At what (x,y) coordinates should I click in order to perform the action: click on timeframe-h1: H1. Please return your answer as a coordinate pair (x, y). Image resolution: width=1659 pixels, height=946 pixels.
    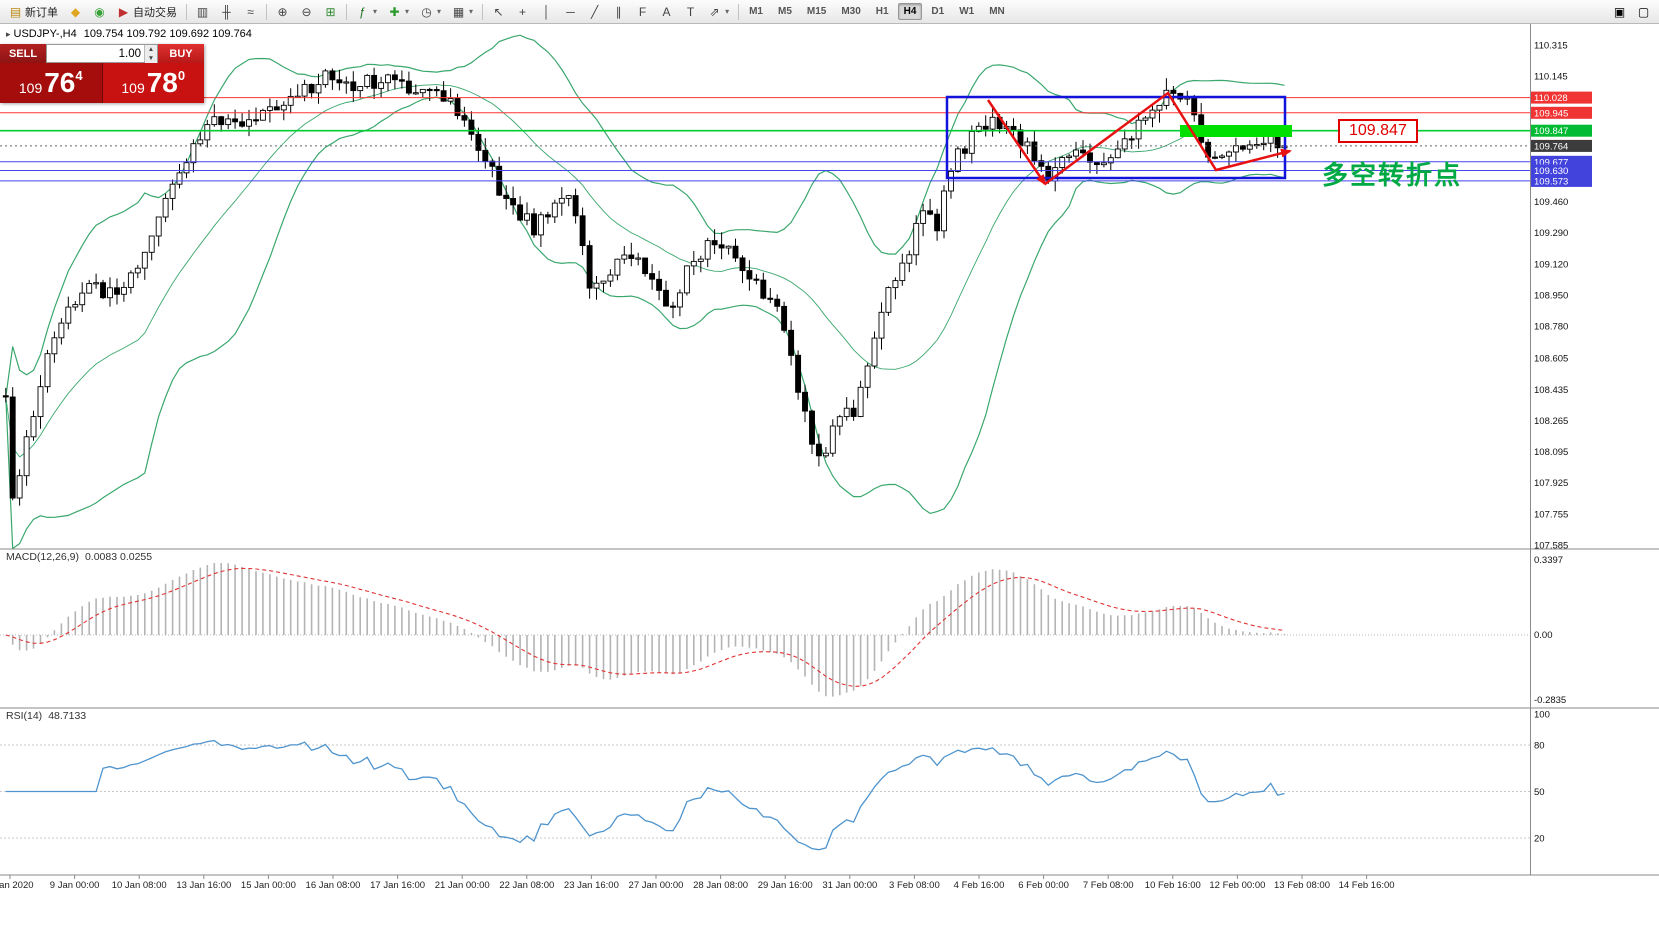
    Looking at the image, I should click on (882, 11).